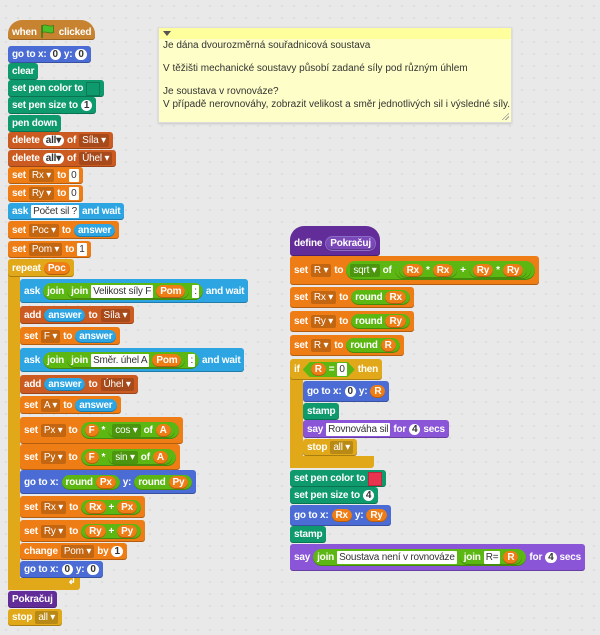  What do you see at coordinates (373, 345) in the screenshot?
I see `operator-reporter: round R` at bounding box center [373, 345].